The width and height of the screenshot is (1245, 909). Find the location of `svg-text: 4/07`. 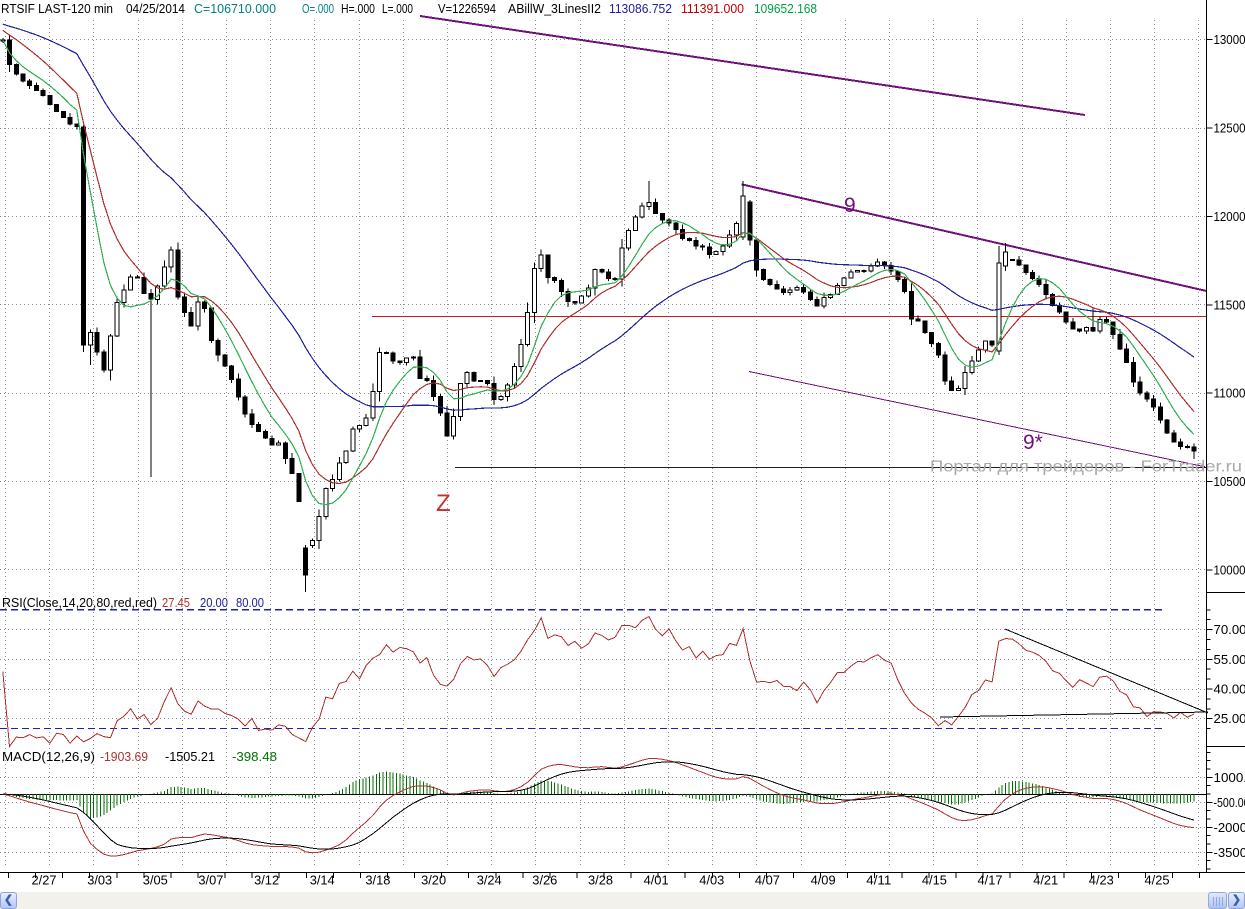

svg-text: 4/07 is located at coordinates (767, 880).